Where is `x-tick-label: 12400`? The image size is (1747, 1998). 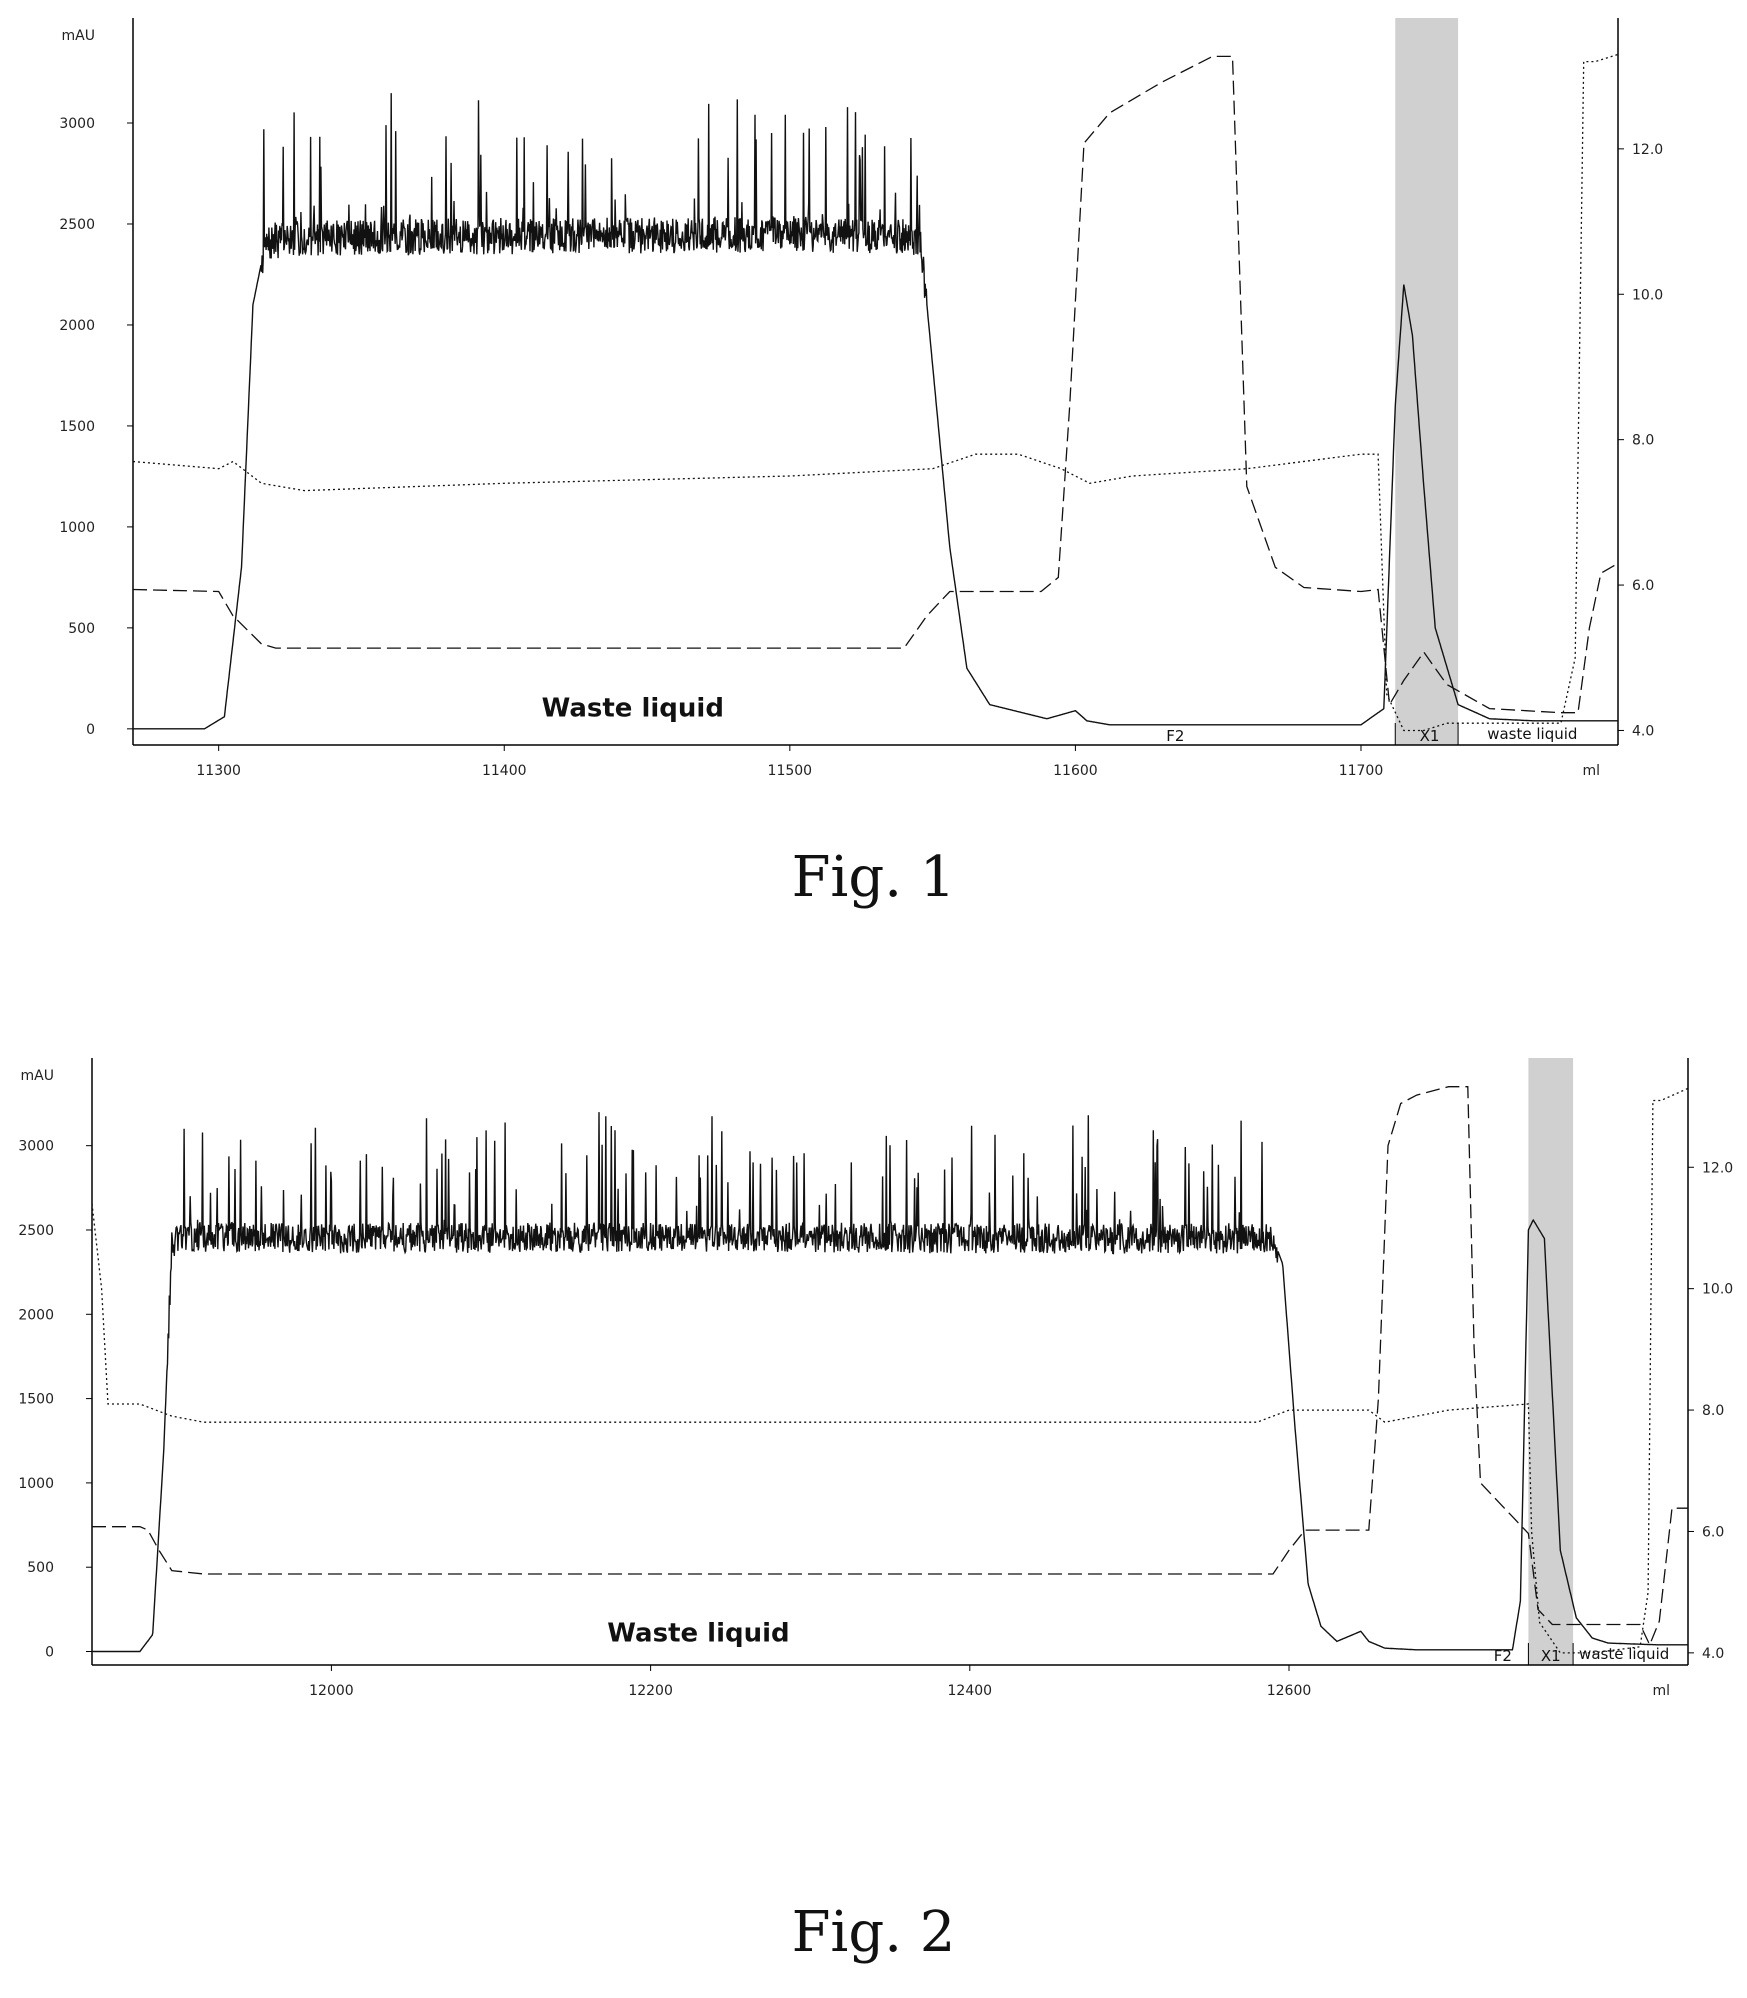 x-tick-label: 12400 is located at coordinates (970, 1691).